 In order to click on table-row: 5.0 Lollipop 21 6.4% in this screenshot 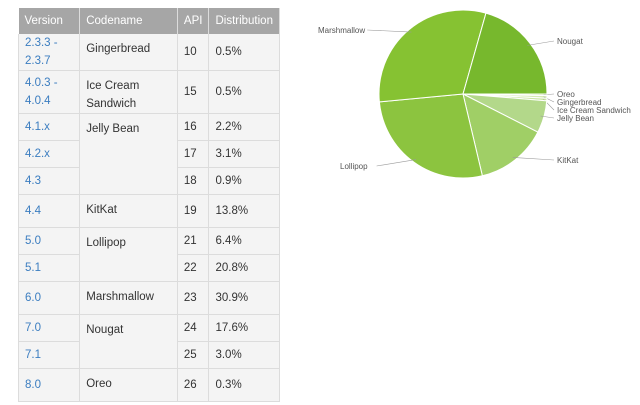, I will do `click(148, 254)`.